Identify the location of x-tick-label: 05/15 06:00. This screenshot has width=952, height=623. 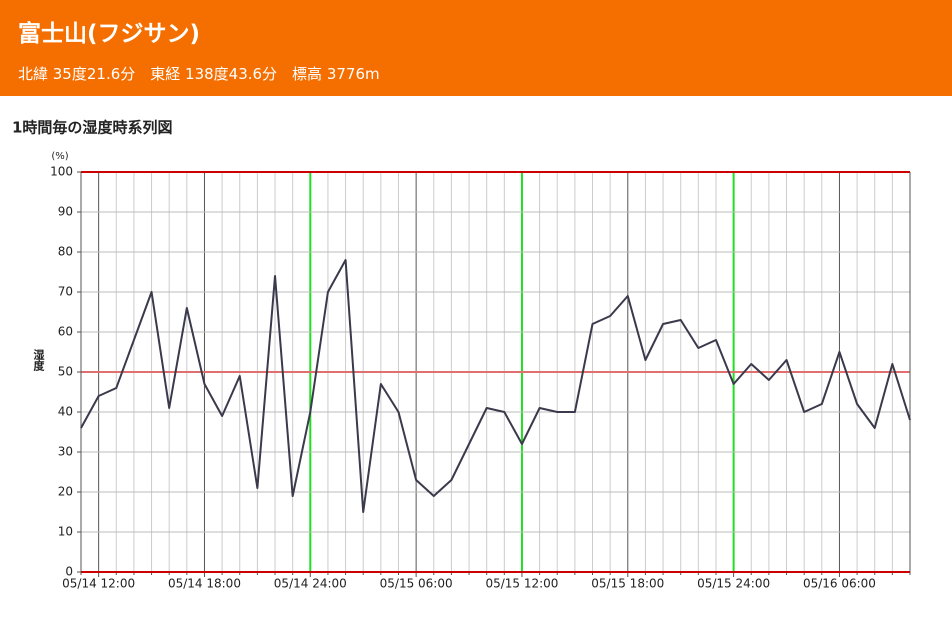
(416, 584).